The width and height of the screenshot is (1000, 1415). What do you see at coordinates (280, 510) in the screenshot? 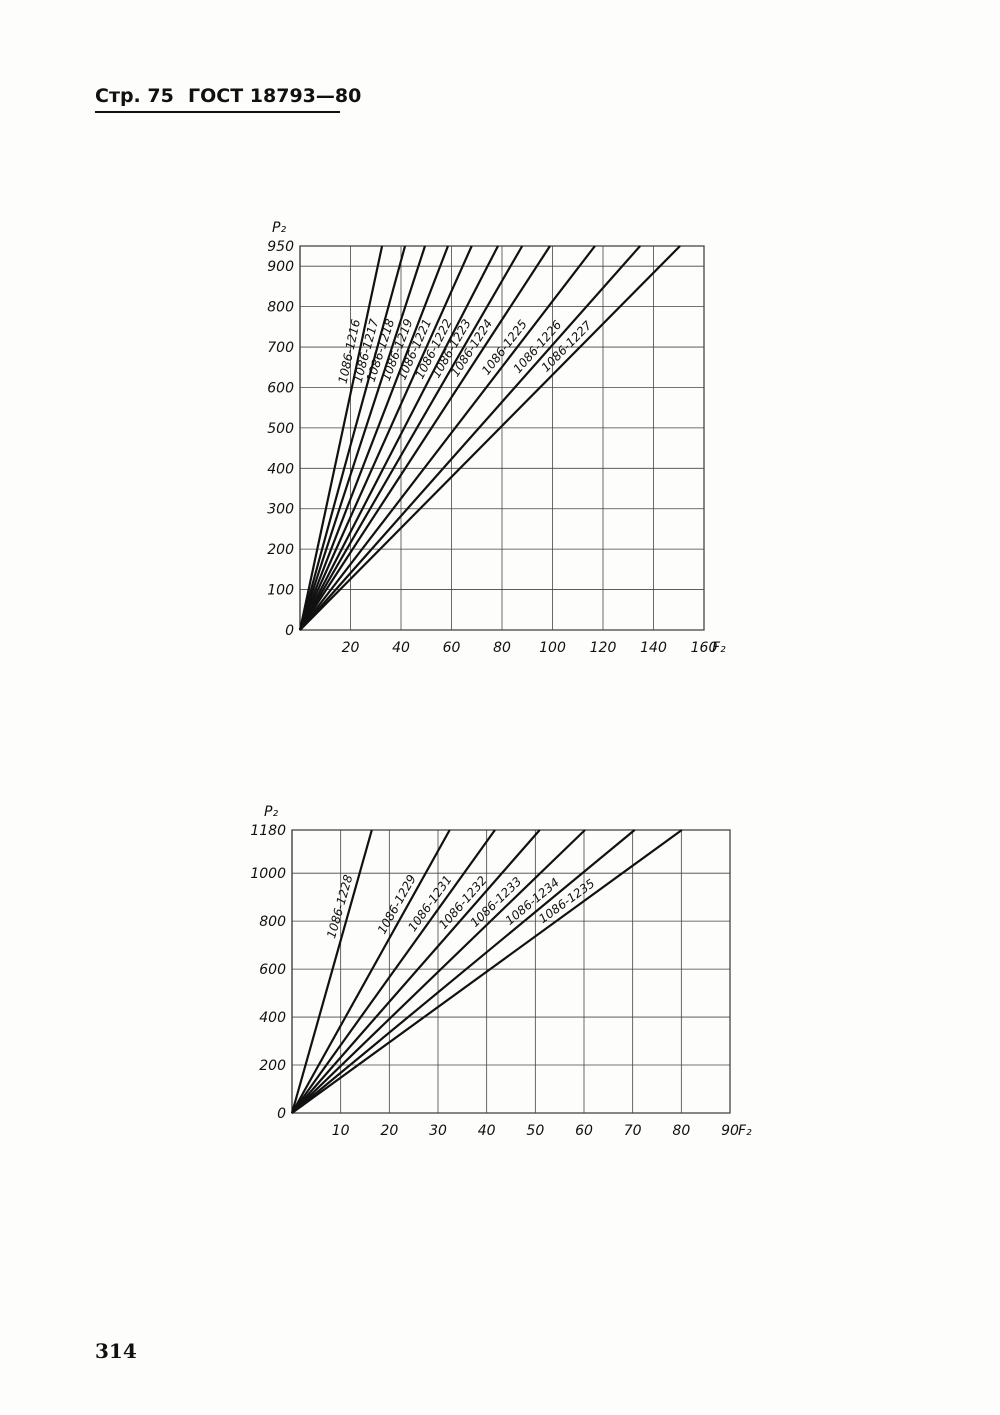
I see `y-tick-label: 300` at bounding box center [280, 510].